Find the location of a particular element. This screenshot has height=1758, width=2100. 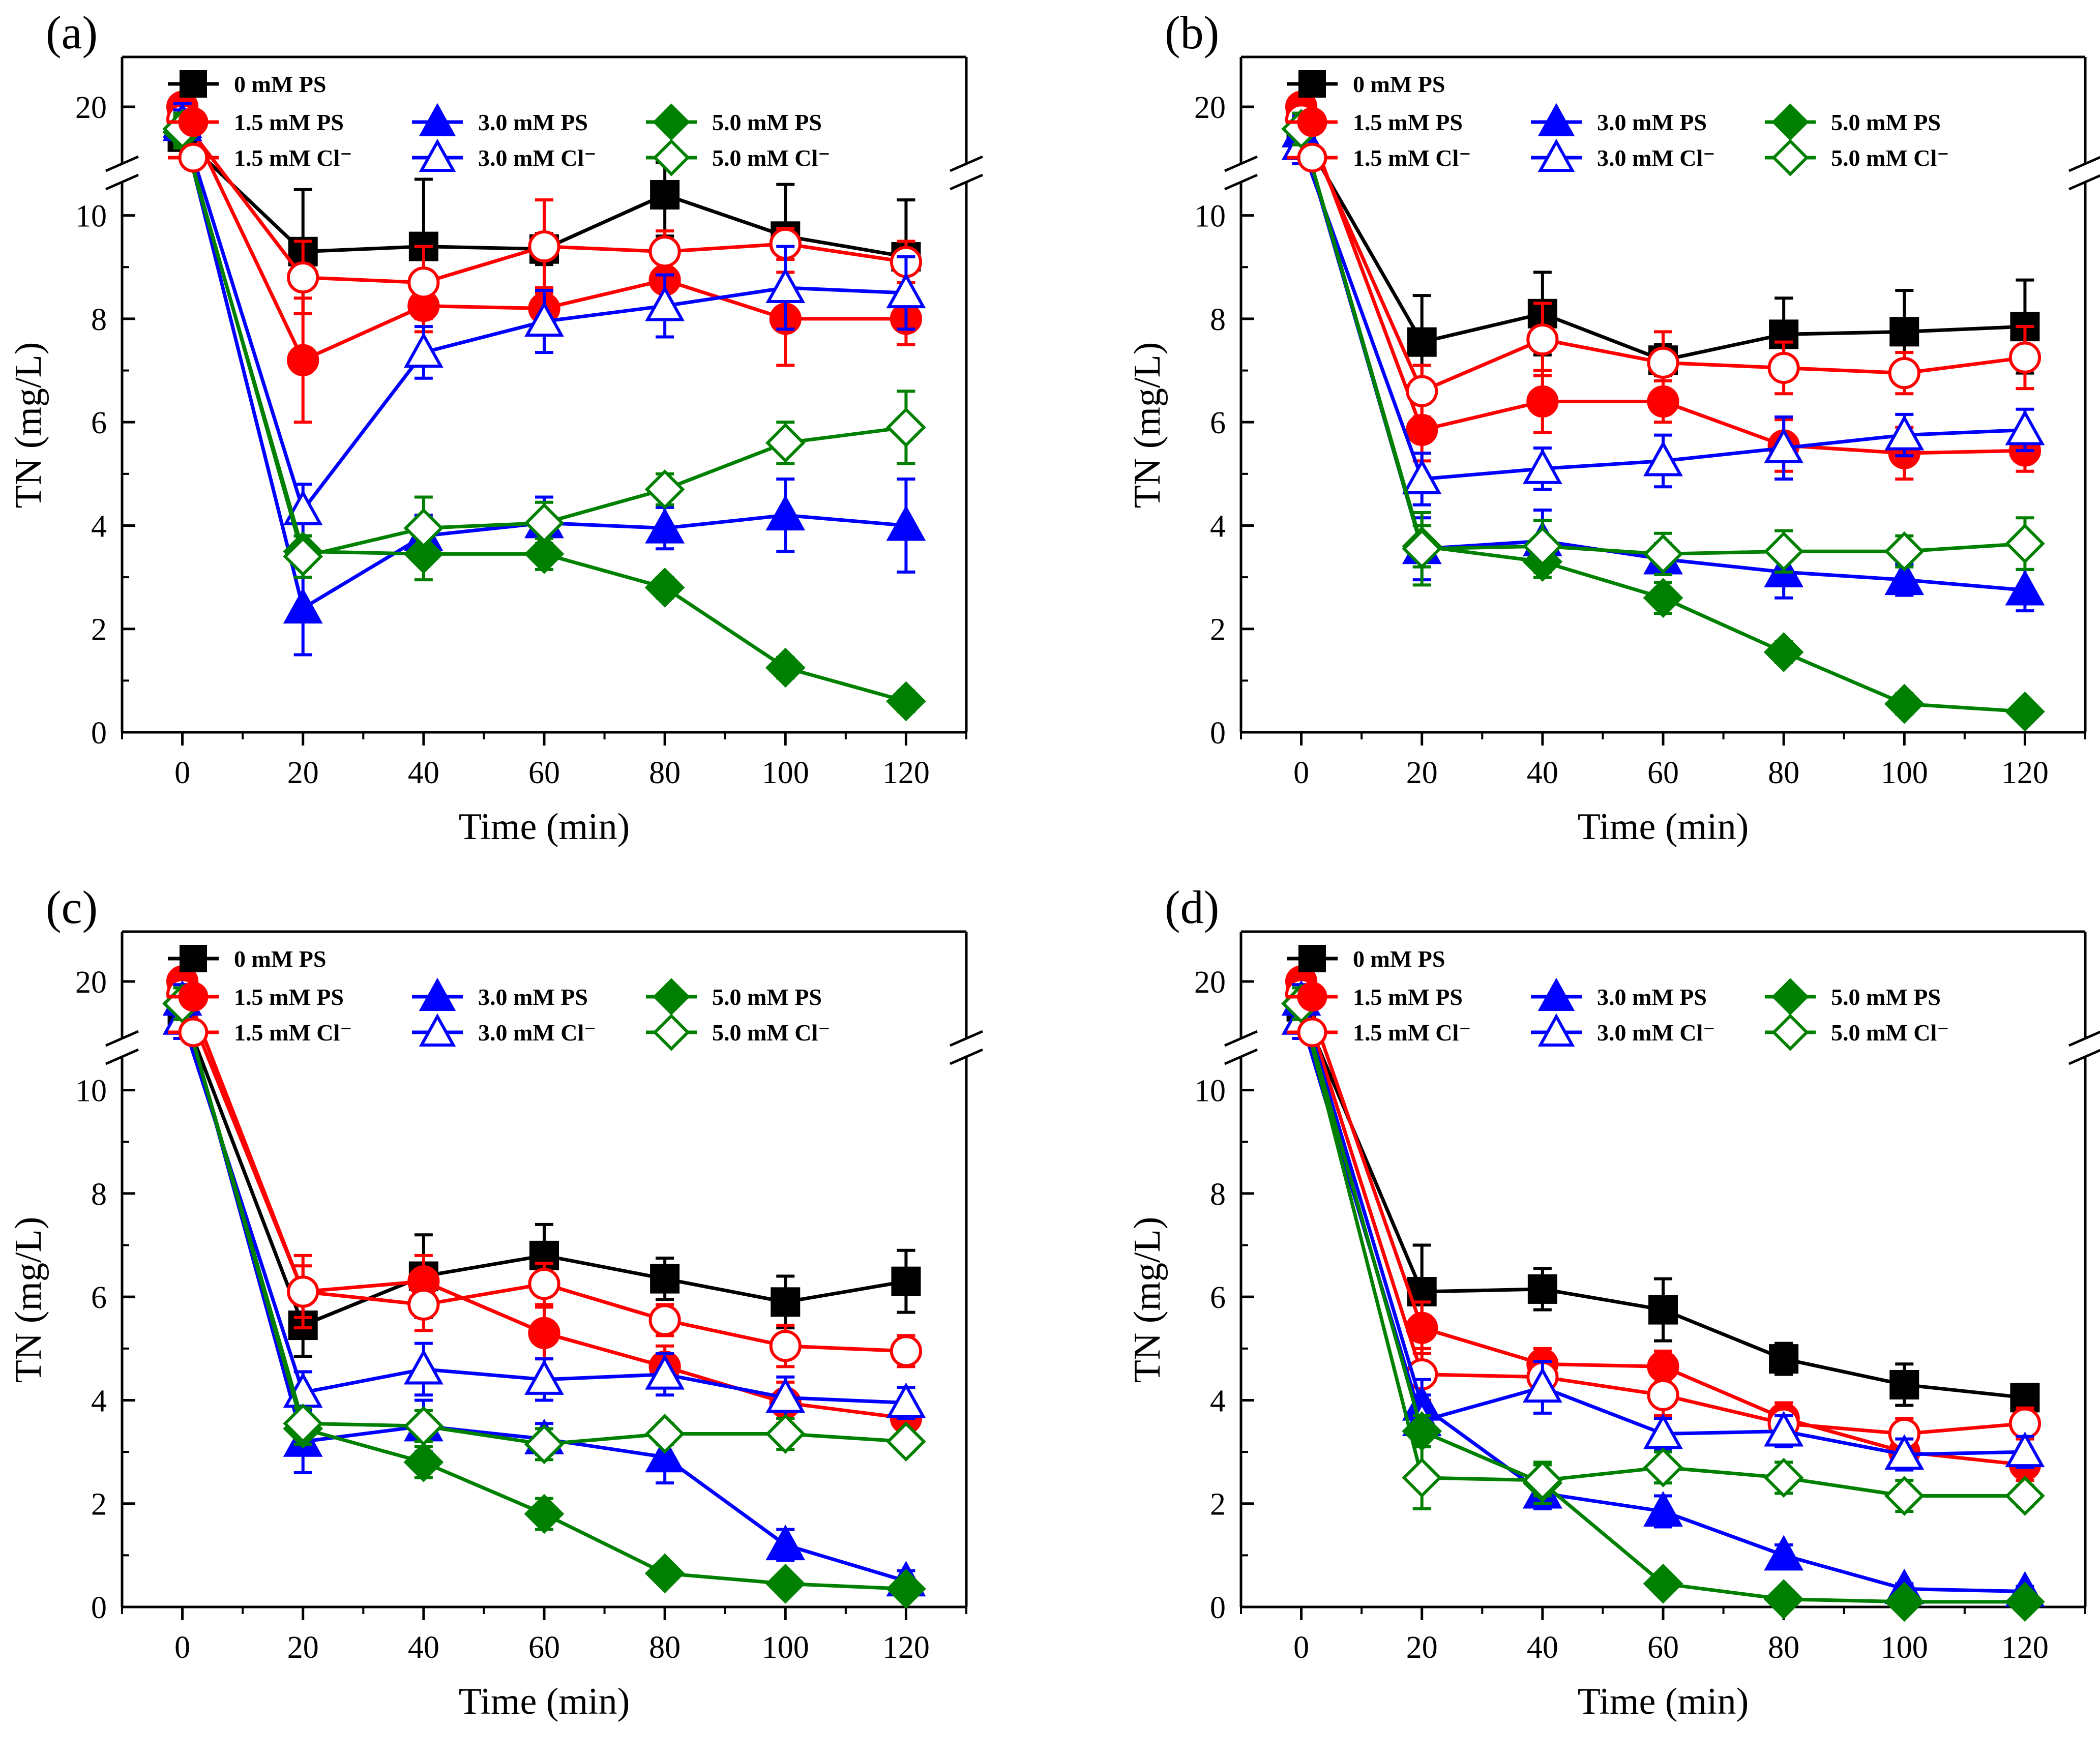

legend-label: 5.0 mM PS is located at coordinates (1886, 997).